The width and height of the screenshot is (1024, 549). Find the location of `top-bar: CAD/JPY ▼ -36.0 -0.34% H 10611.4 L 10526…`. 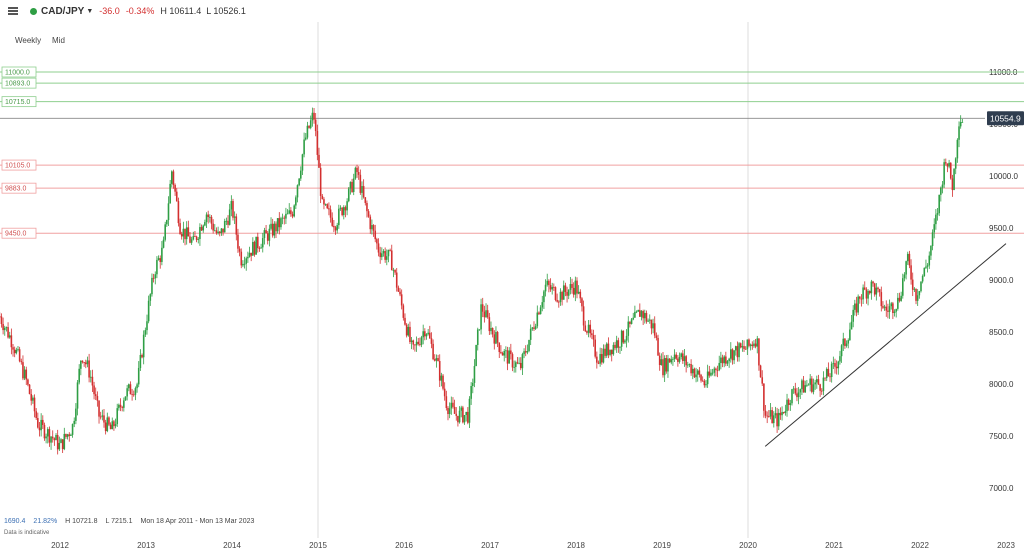

top-bar: CAD/JPY ▼ -36.0 -0.34% H 10611.4 L 10526… is located at coordinates (512, 11).